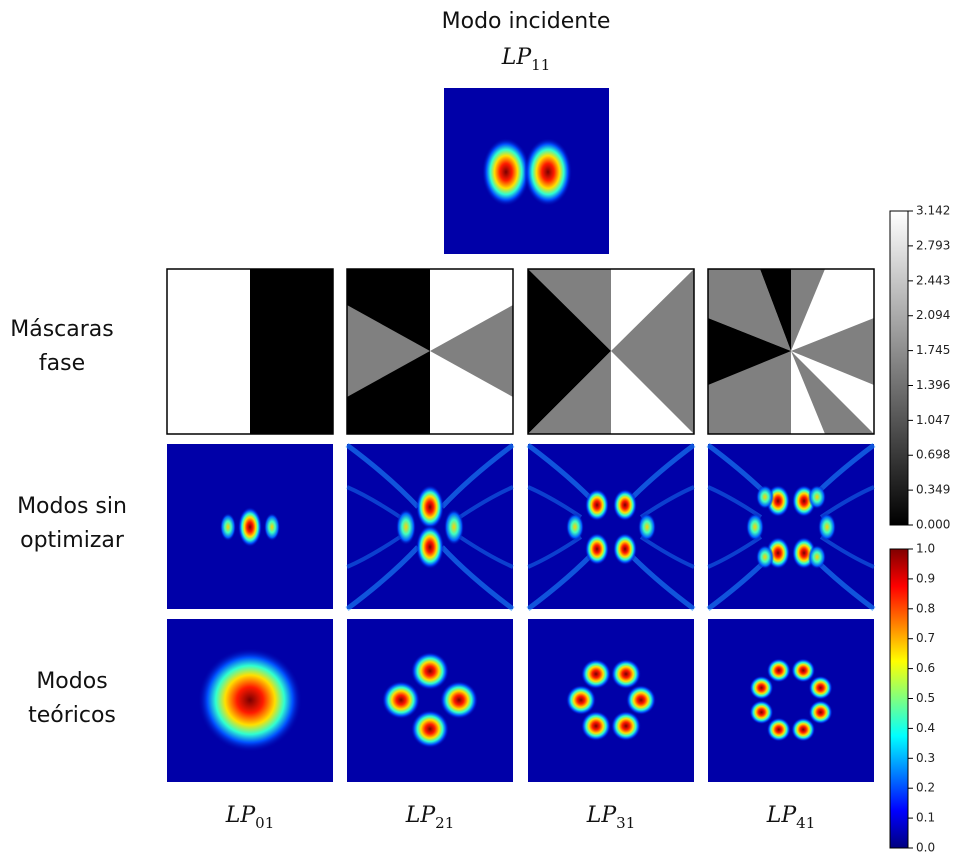  I want to click on intensity-colorbar, so click(899, 698).